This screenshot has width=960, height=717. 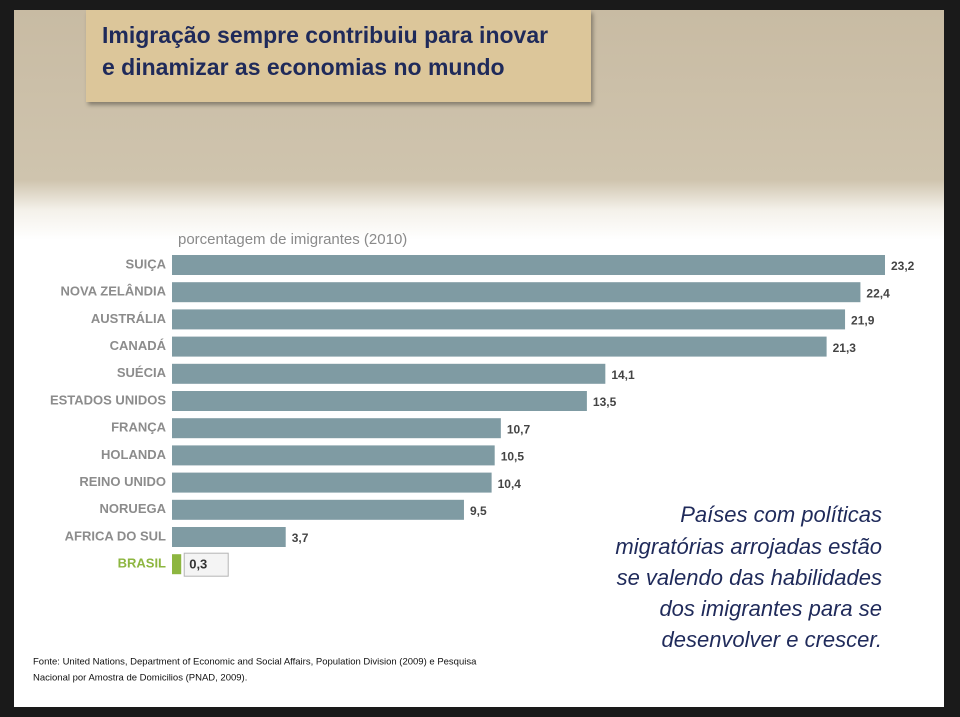 What do you see at coordinates (138, 427) in the screenshot?
I see `category-label: FRANÇA` at bounding box center [138, 427].